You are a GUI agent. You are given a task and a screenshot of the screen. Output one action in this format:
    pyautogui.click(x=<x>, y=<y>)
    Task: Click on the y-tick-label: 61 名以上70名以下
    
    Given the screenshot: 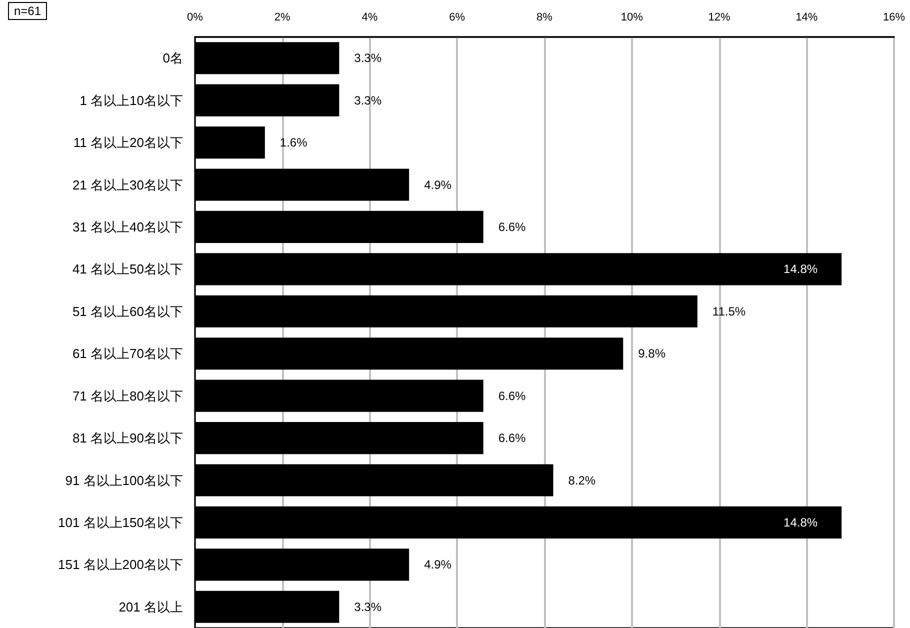 What is the action you would take?
    pyautogui.click(x=127, y=354)
    